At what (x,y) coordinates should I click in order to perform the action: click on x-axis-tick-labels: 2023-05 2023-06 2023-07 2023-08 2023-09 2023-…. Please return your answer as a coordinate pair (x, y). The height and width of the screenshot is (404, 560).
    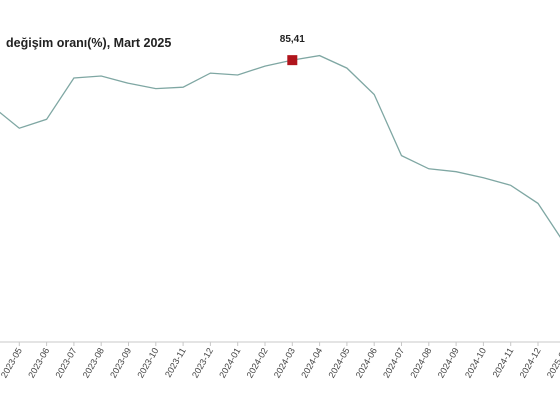
    Looking at the image, I should click on (280, 363).